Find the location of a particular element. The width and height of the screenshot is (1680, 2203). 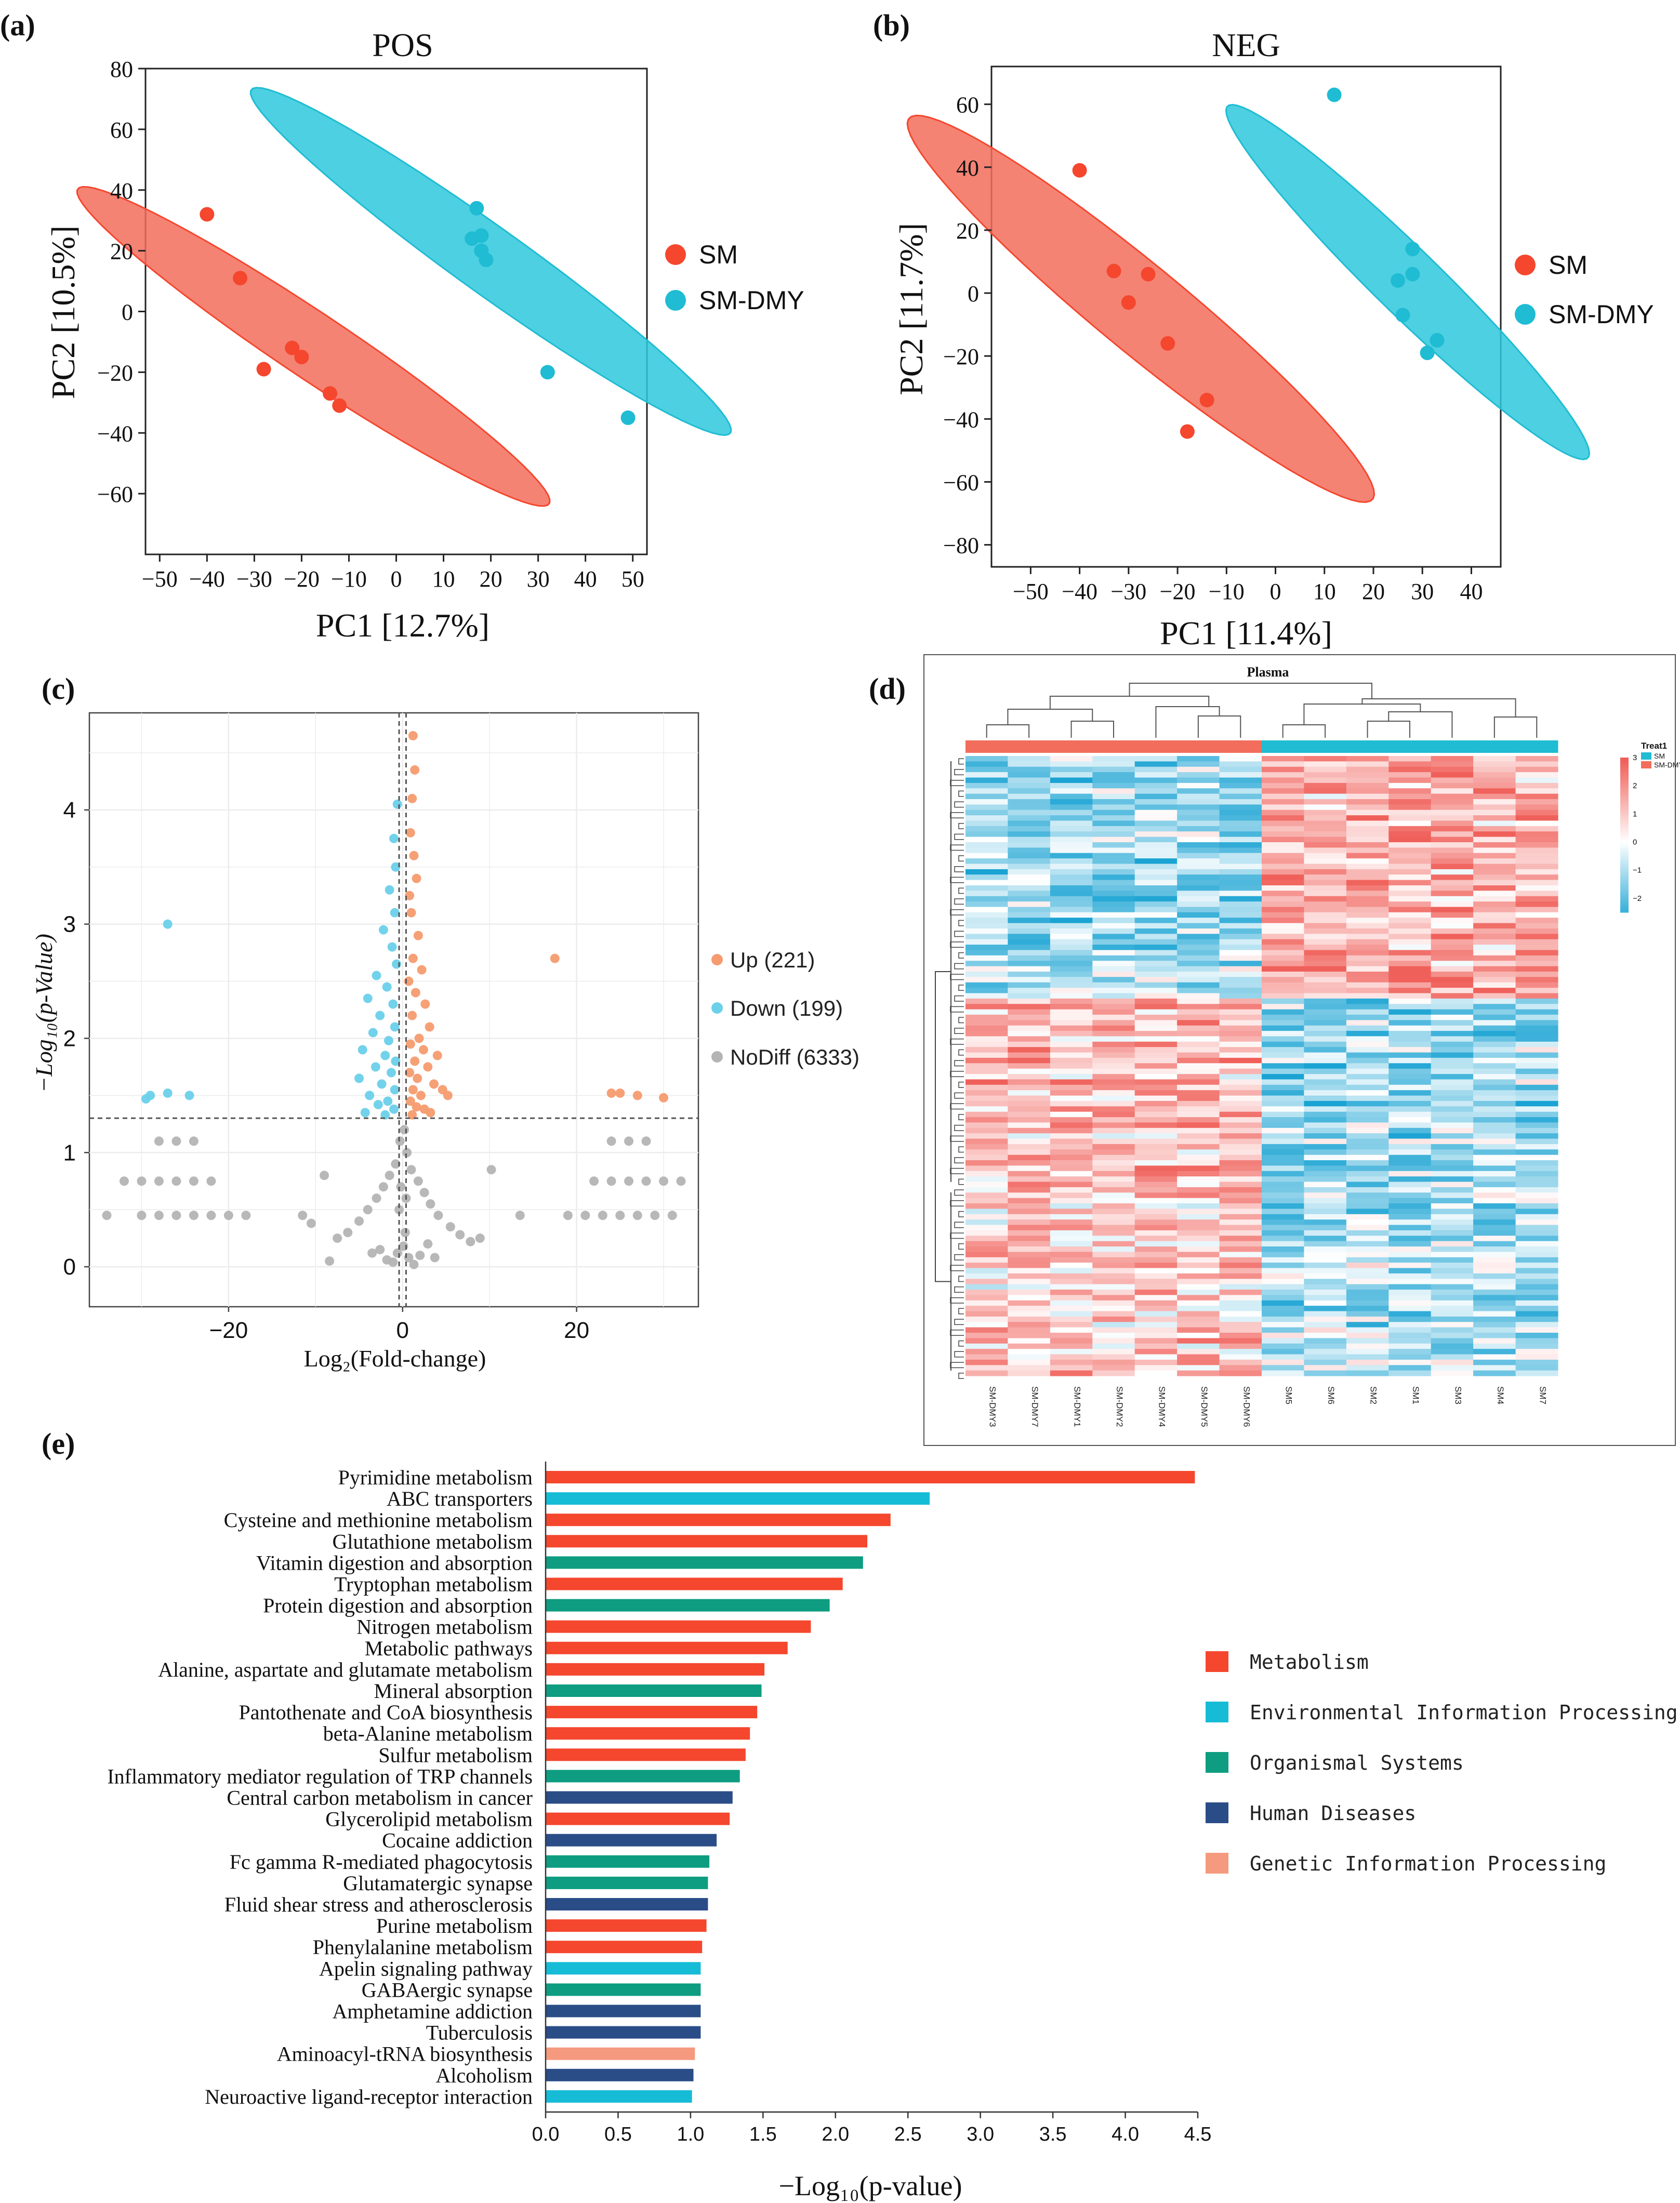

x-tick-label: 4.0 is located at coordinates (1125, 2134).